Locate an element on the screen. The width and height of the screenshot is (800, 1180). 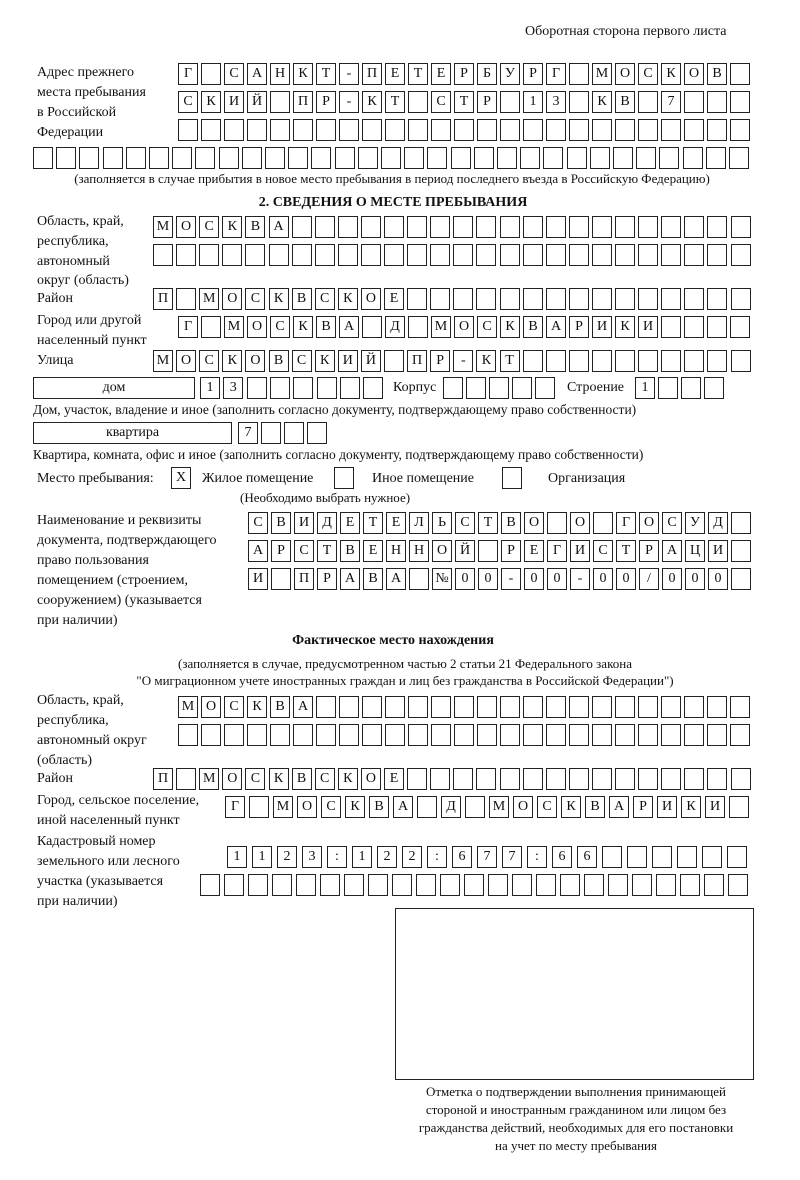
char-cell: : is located at coordinates (437, 857).